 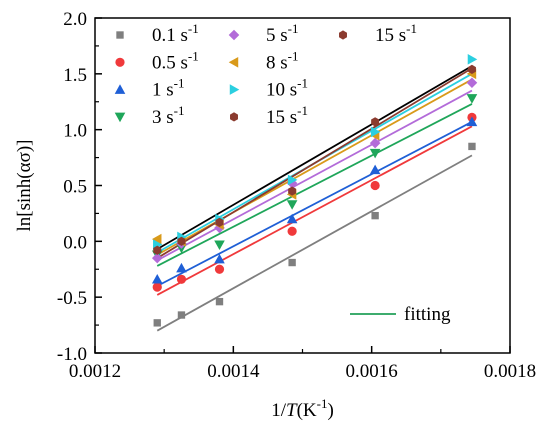 What do you see at coordinates (427, 314) in the screenshot?
I see `legend-fit-label: fitting` at bounding box center [427, 314].